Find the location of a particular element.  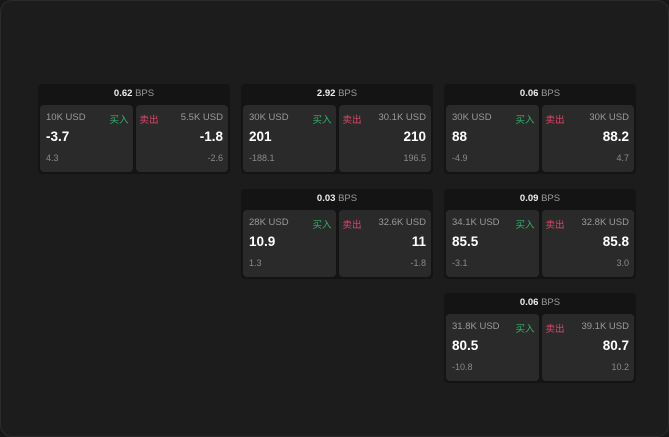

buy-size: 34.1K USD is located at coordinates (476, 222).